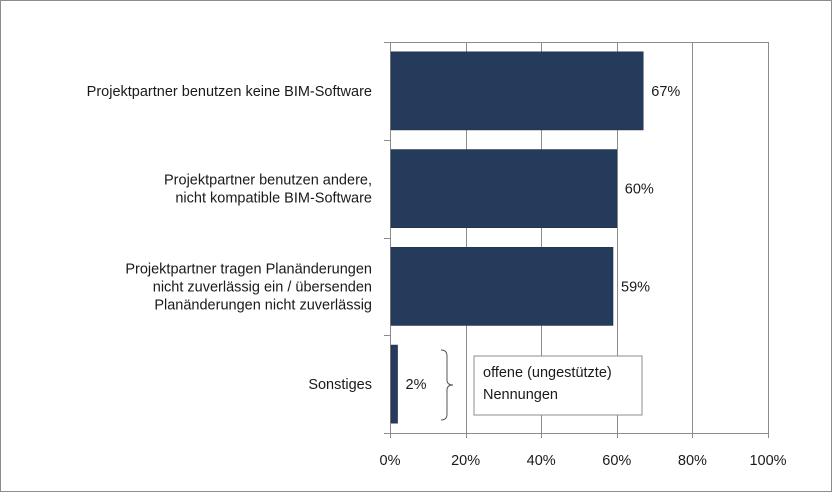 Image resolution: width=832 pixels, height=492 pixels. I want to click on x-tick-label-1: 20%, so click(465, 461).